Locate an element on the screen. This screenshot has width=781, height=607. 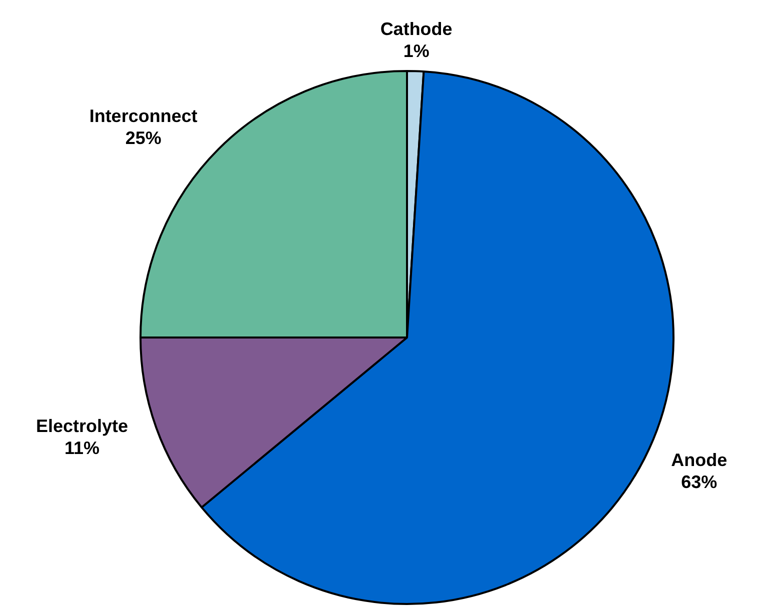
slice-label: Interconnect is located at coordinates (143, 116).